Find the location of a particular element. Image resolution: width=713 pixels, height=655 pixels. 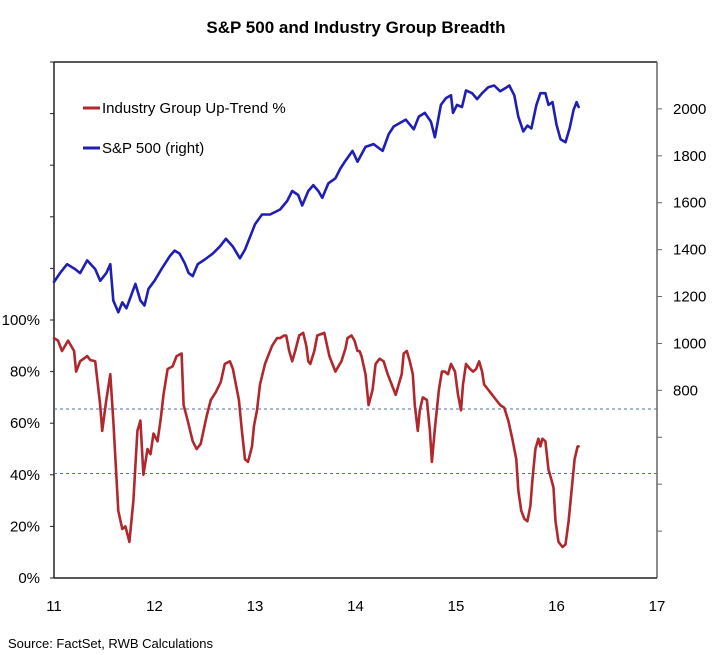

left-tick-label: 20% is located at coordinates (25, 526).